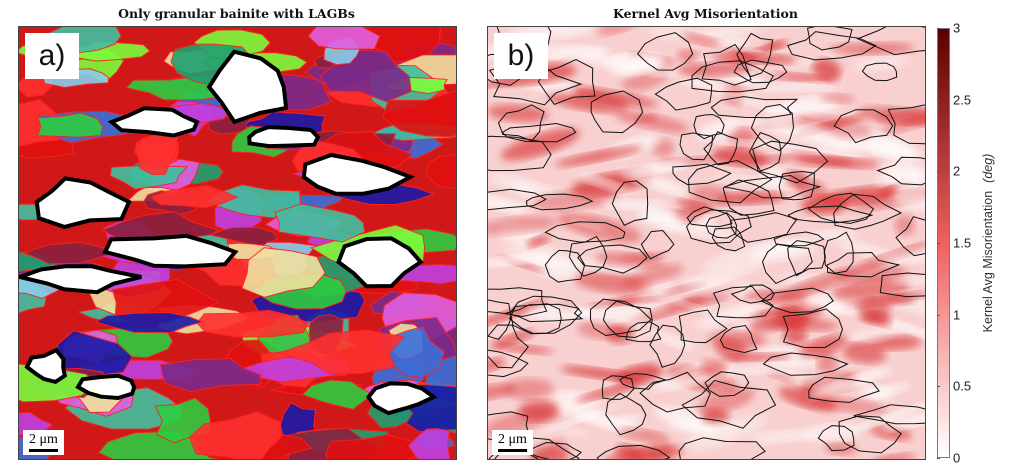  I want to click on colorbar-tick-label: 2.5, so click(962, 100).